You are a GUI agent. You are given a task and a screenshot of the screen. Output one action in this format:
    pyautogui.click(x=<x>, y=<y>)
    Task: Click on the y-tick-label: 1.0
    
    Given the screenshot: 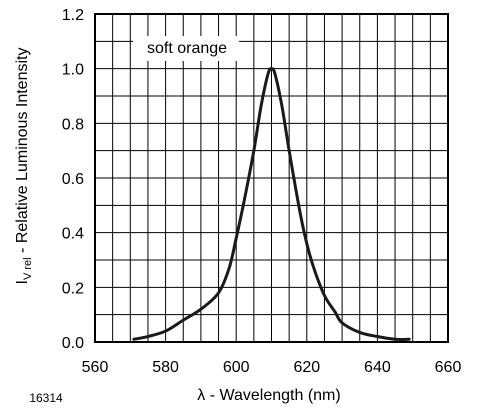 What is the action you would take?
    pyautogui.click(x=73, y=70)
    